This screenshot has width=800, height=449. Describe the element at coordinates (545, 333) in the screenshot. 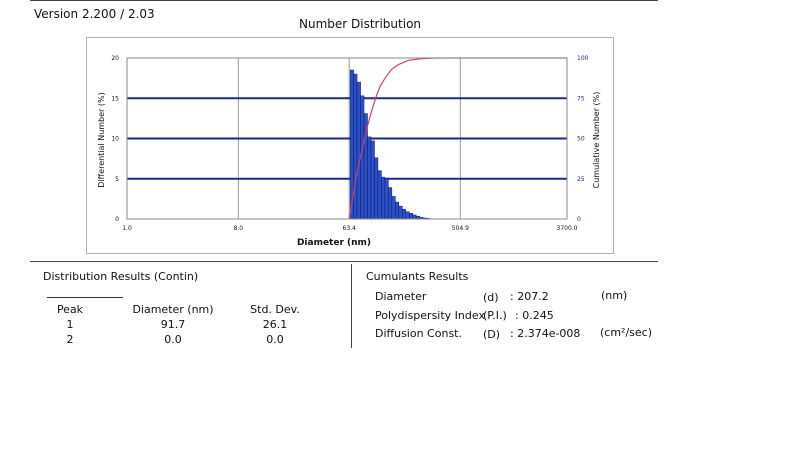

I see `cumulant-value-diffusion: : 2.374e-008` at that location.